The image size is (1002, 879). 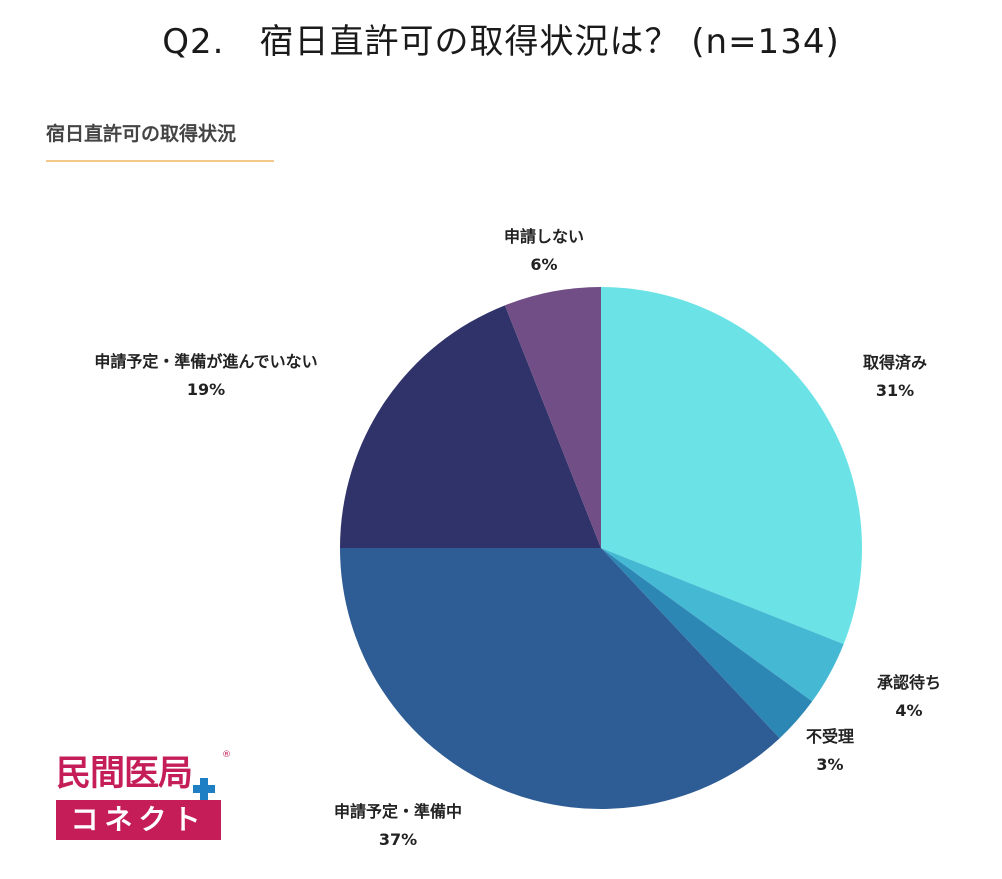 I want to click on slice-value-label: 31%, so click(x=895, y=390).